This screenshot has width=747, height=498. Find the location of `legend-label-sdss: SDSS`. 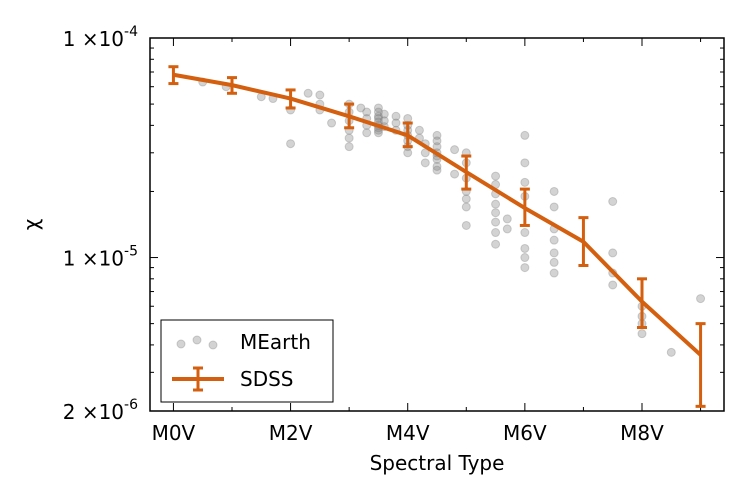

legend-label-sdss: SDSS is located at coordinates (267, 379).